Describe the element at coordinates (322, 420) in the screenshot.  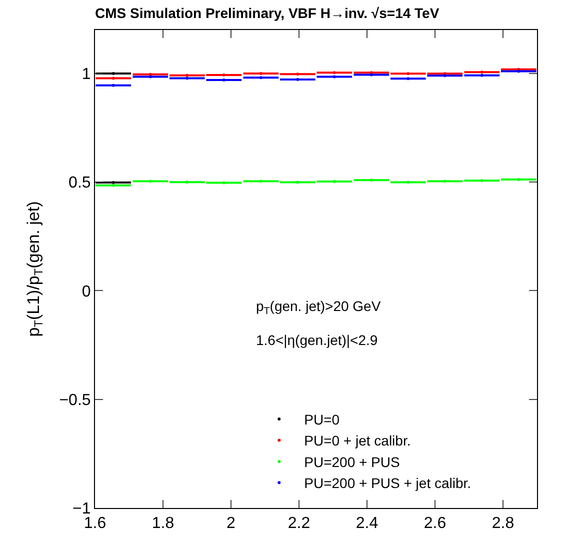
I see `legend-label: PU=0` at that location.